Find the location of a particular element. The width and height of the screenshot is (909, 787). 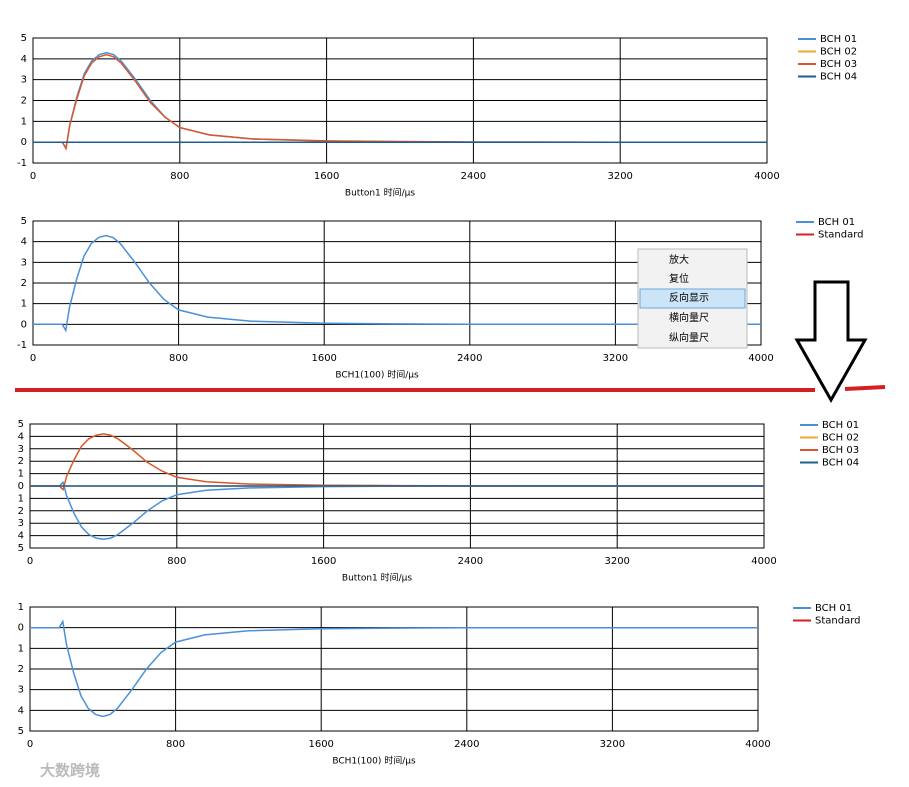

divider is located at coordinates (865, 388).